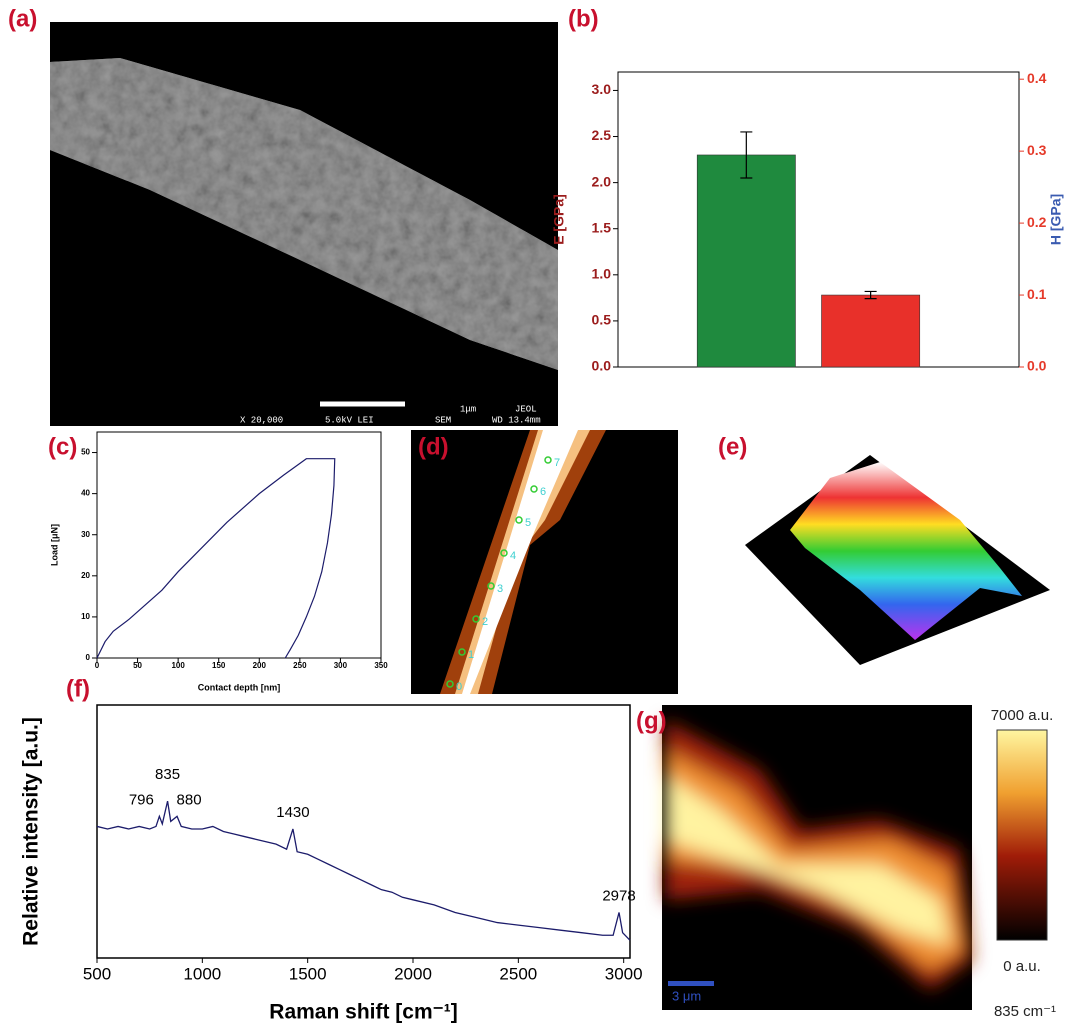  Describe the element at coordinates (1037, 78) in the screenshot. I see `y2-tick-label: 0.4` at that location.